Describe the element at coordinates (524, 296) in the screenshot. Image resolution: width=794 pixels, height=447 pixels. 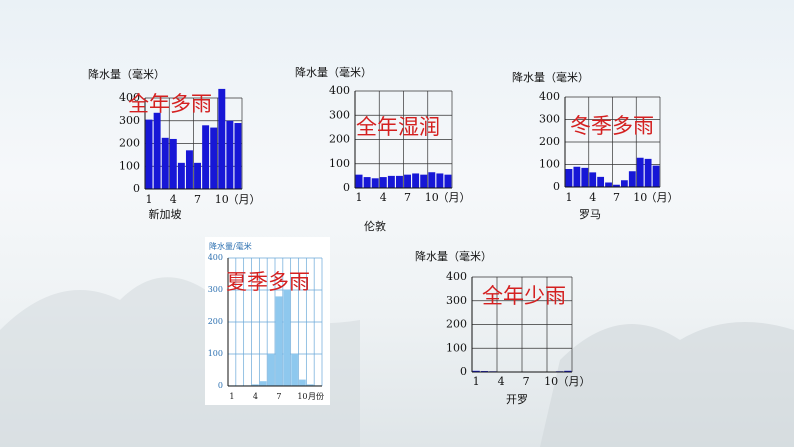
I see `annotation: 全年少雨` at that location.